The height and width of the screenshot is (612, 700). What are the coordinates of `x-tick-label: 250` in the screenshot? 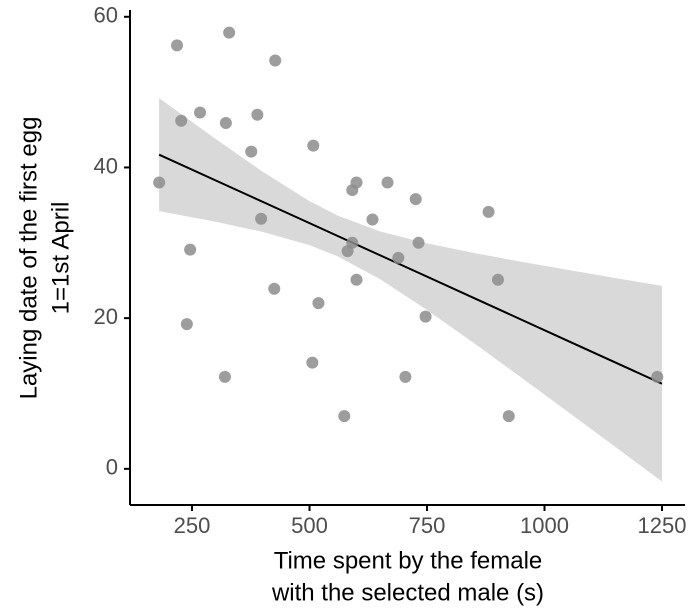 It's located at (192, 525).